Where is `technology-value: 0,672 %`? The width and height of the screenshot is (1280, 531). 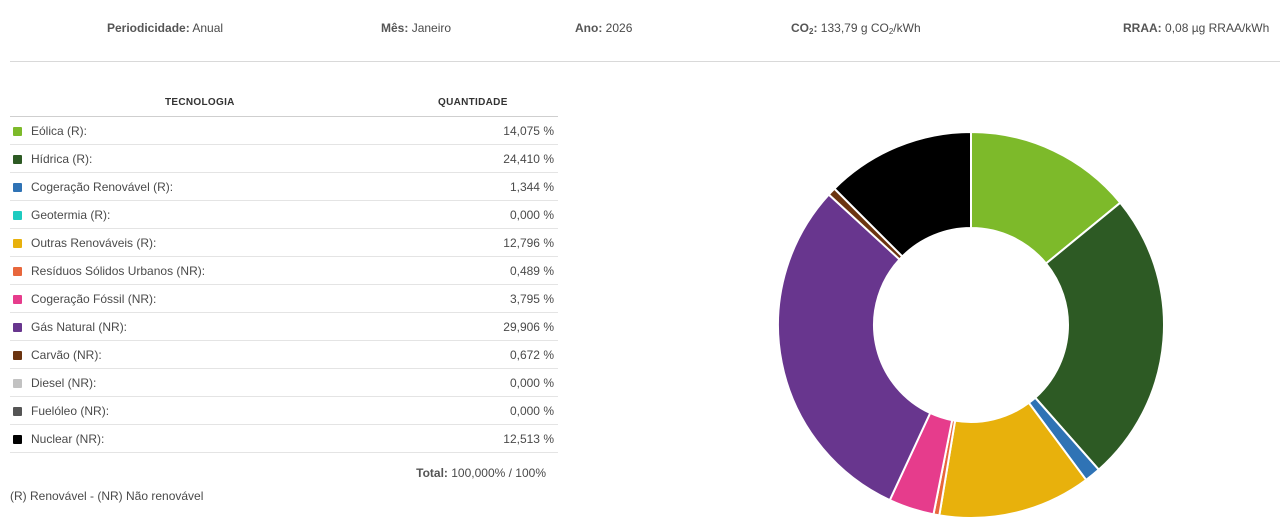
technology-value: 0,672 % is located at coordinates (531, 355).